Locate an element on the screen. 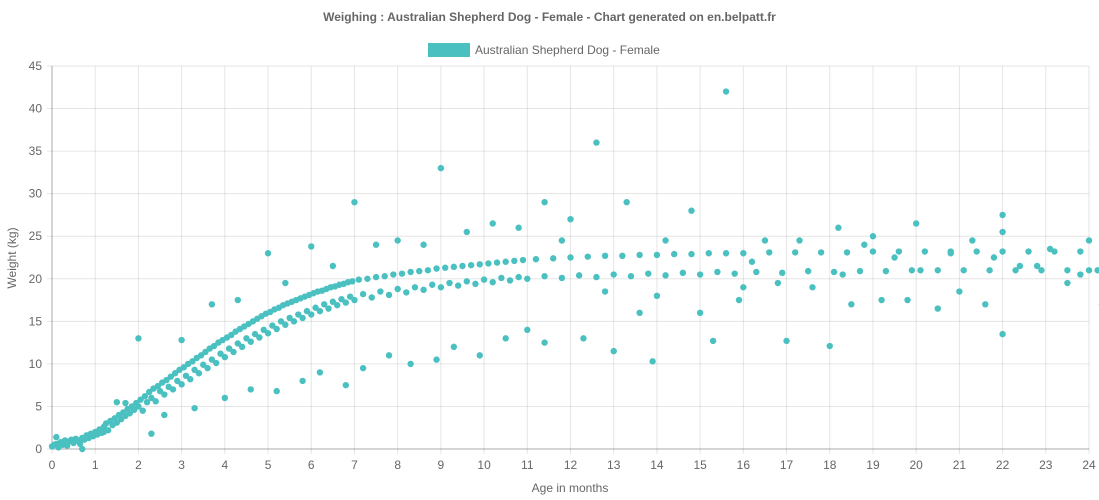 Image resolution: width=1099 pixels, height=500 pixels. chart-legend: Australian Shepherd Dog - Female is located at coordinates (544, 50).